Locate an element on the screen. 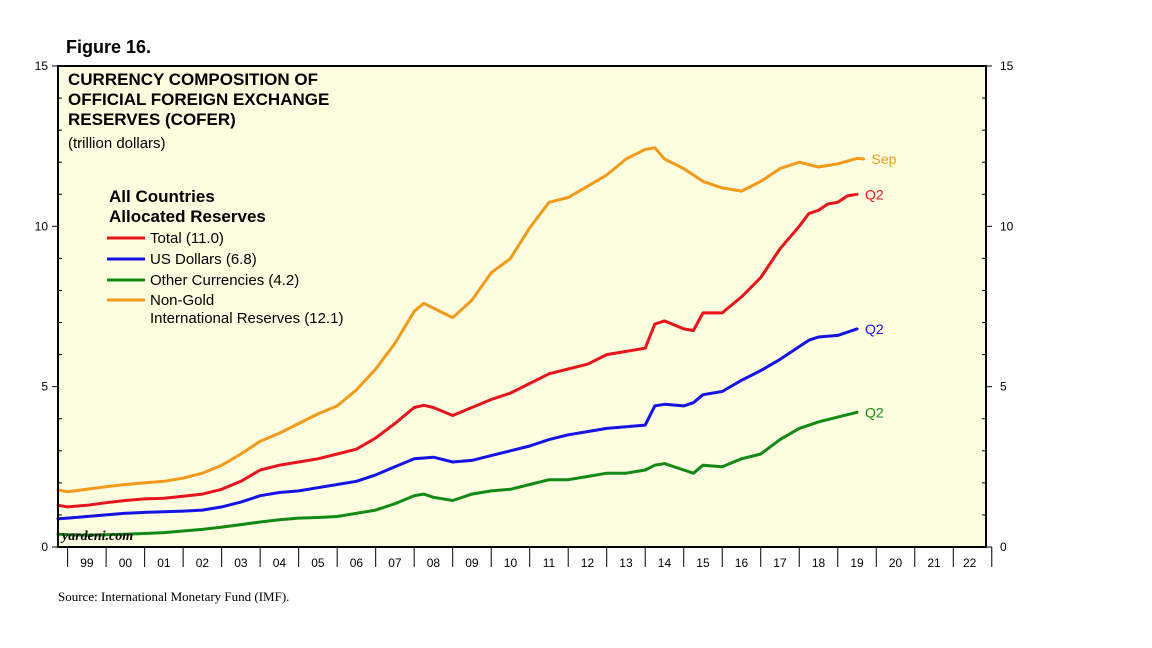 The image size is (1152, 648). x-tick-label: 07 is located at coordinates (395, 563).